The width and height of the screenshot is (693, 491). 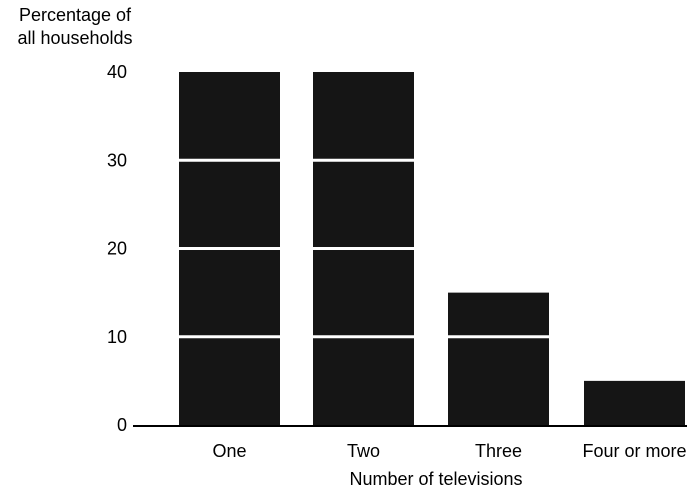 What do you see at coordinates (449, 451) in the screenshot?
I see `x-axis-categories: One Two Three Four or more` at bounding box center [449, 451].